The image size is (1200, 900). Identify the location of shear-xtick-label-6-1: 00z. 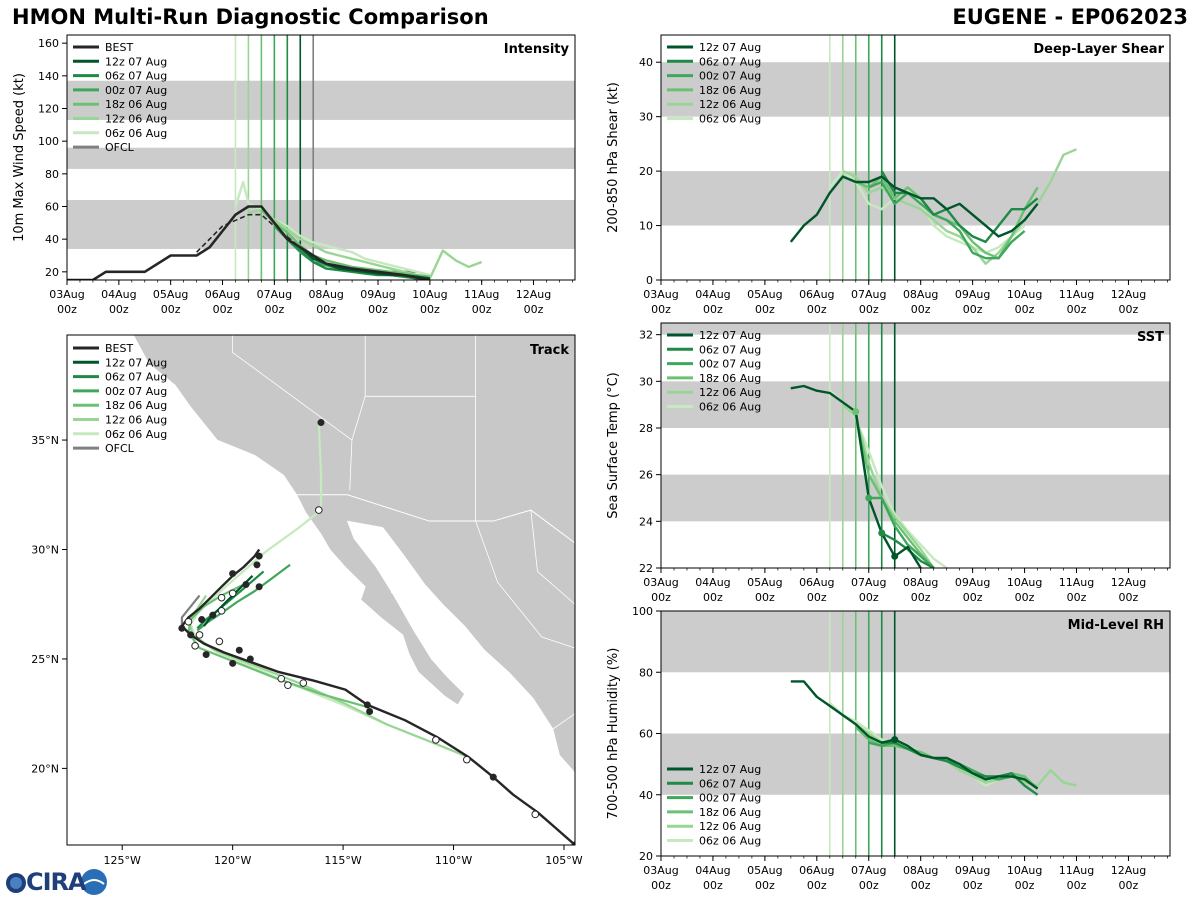
(973, 309).